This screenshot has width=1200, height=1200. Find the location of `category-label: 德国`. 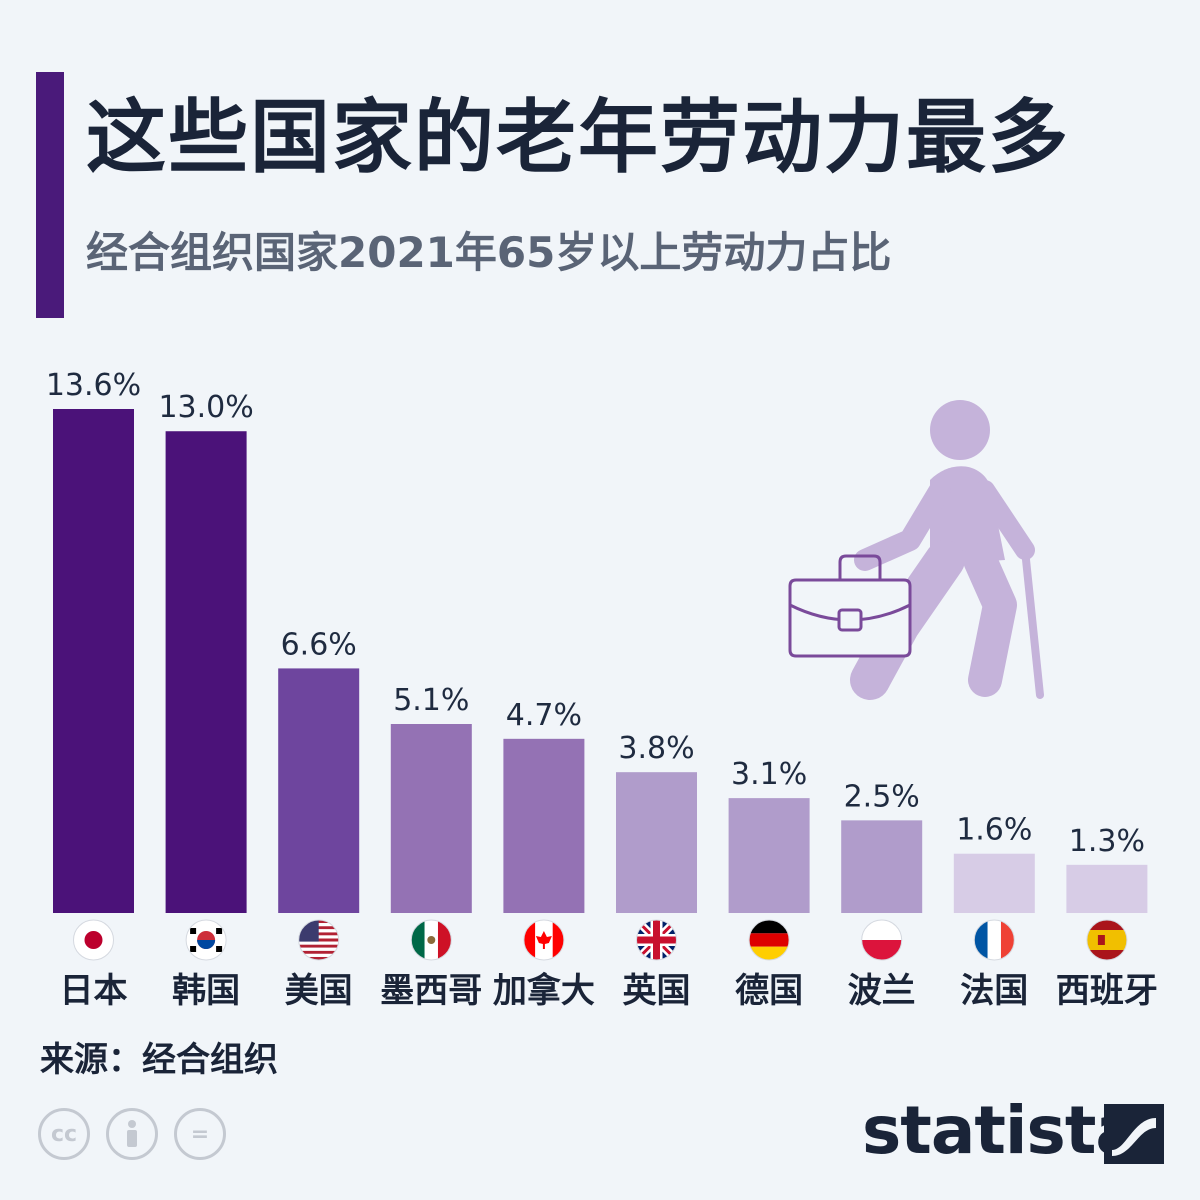

category-label: 德国 is located at coordinates (769, 991).